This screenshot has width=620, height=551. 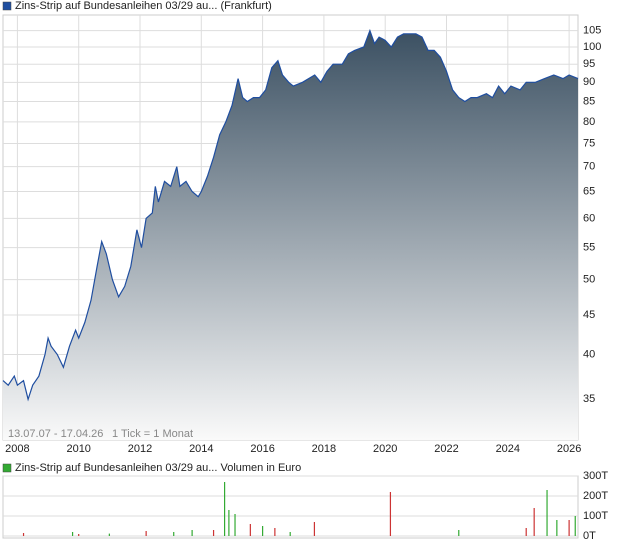 What do you see at coordinates (140, 449) in the screenshot?
I see `x-tick-label: 2012` at bounding box center [140, 449].